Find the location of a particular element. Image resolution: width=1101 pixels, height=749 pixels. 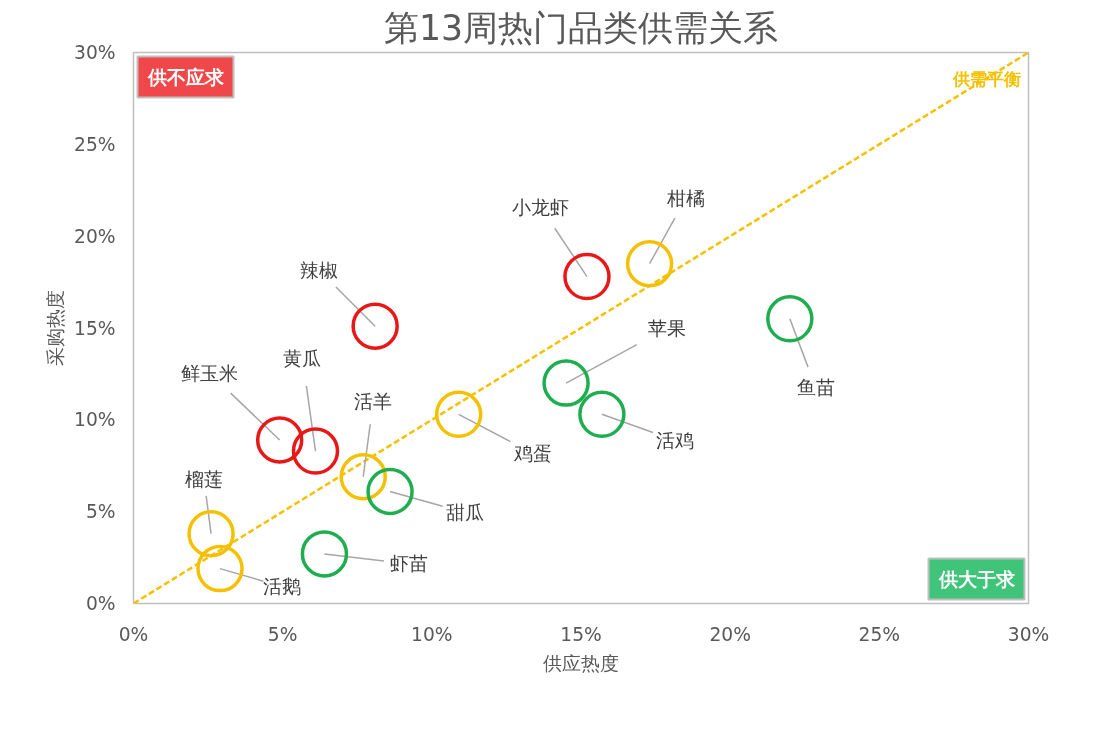

data-label: 活羊 is located at coordinates (373, 402).